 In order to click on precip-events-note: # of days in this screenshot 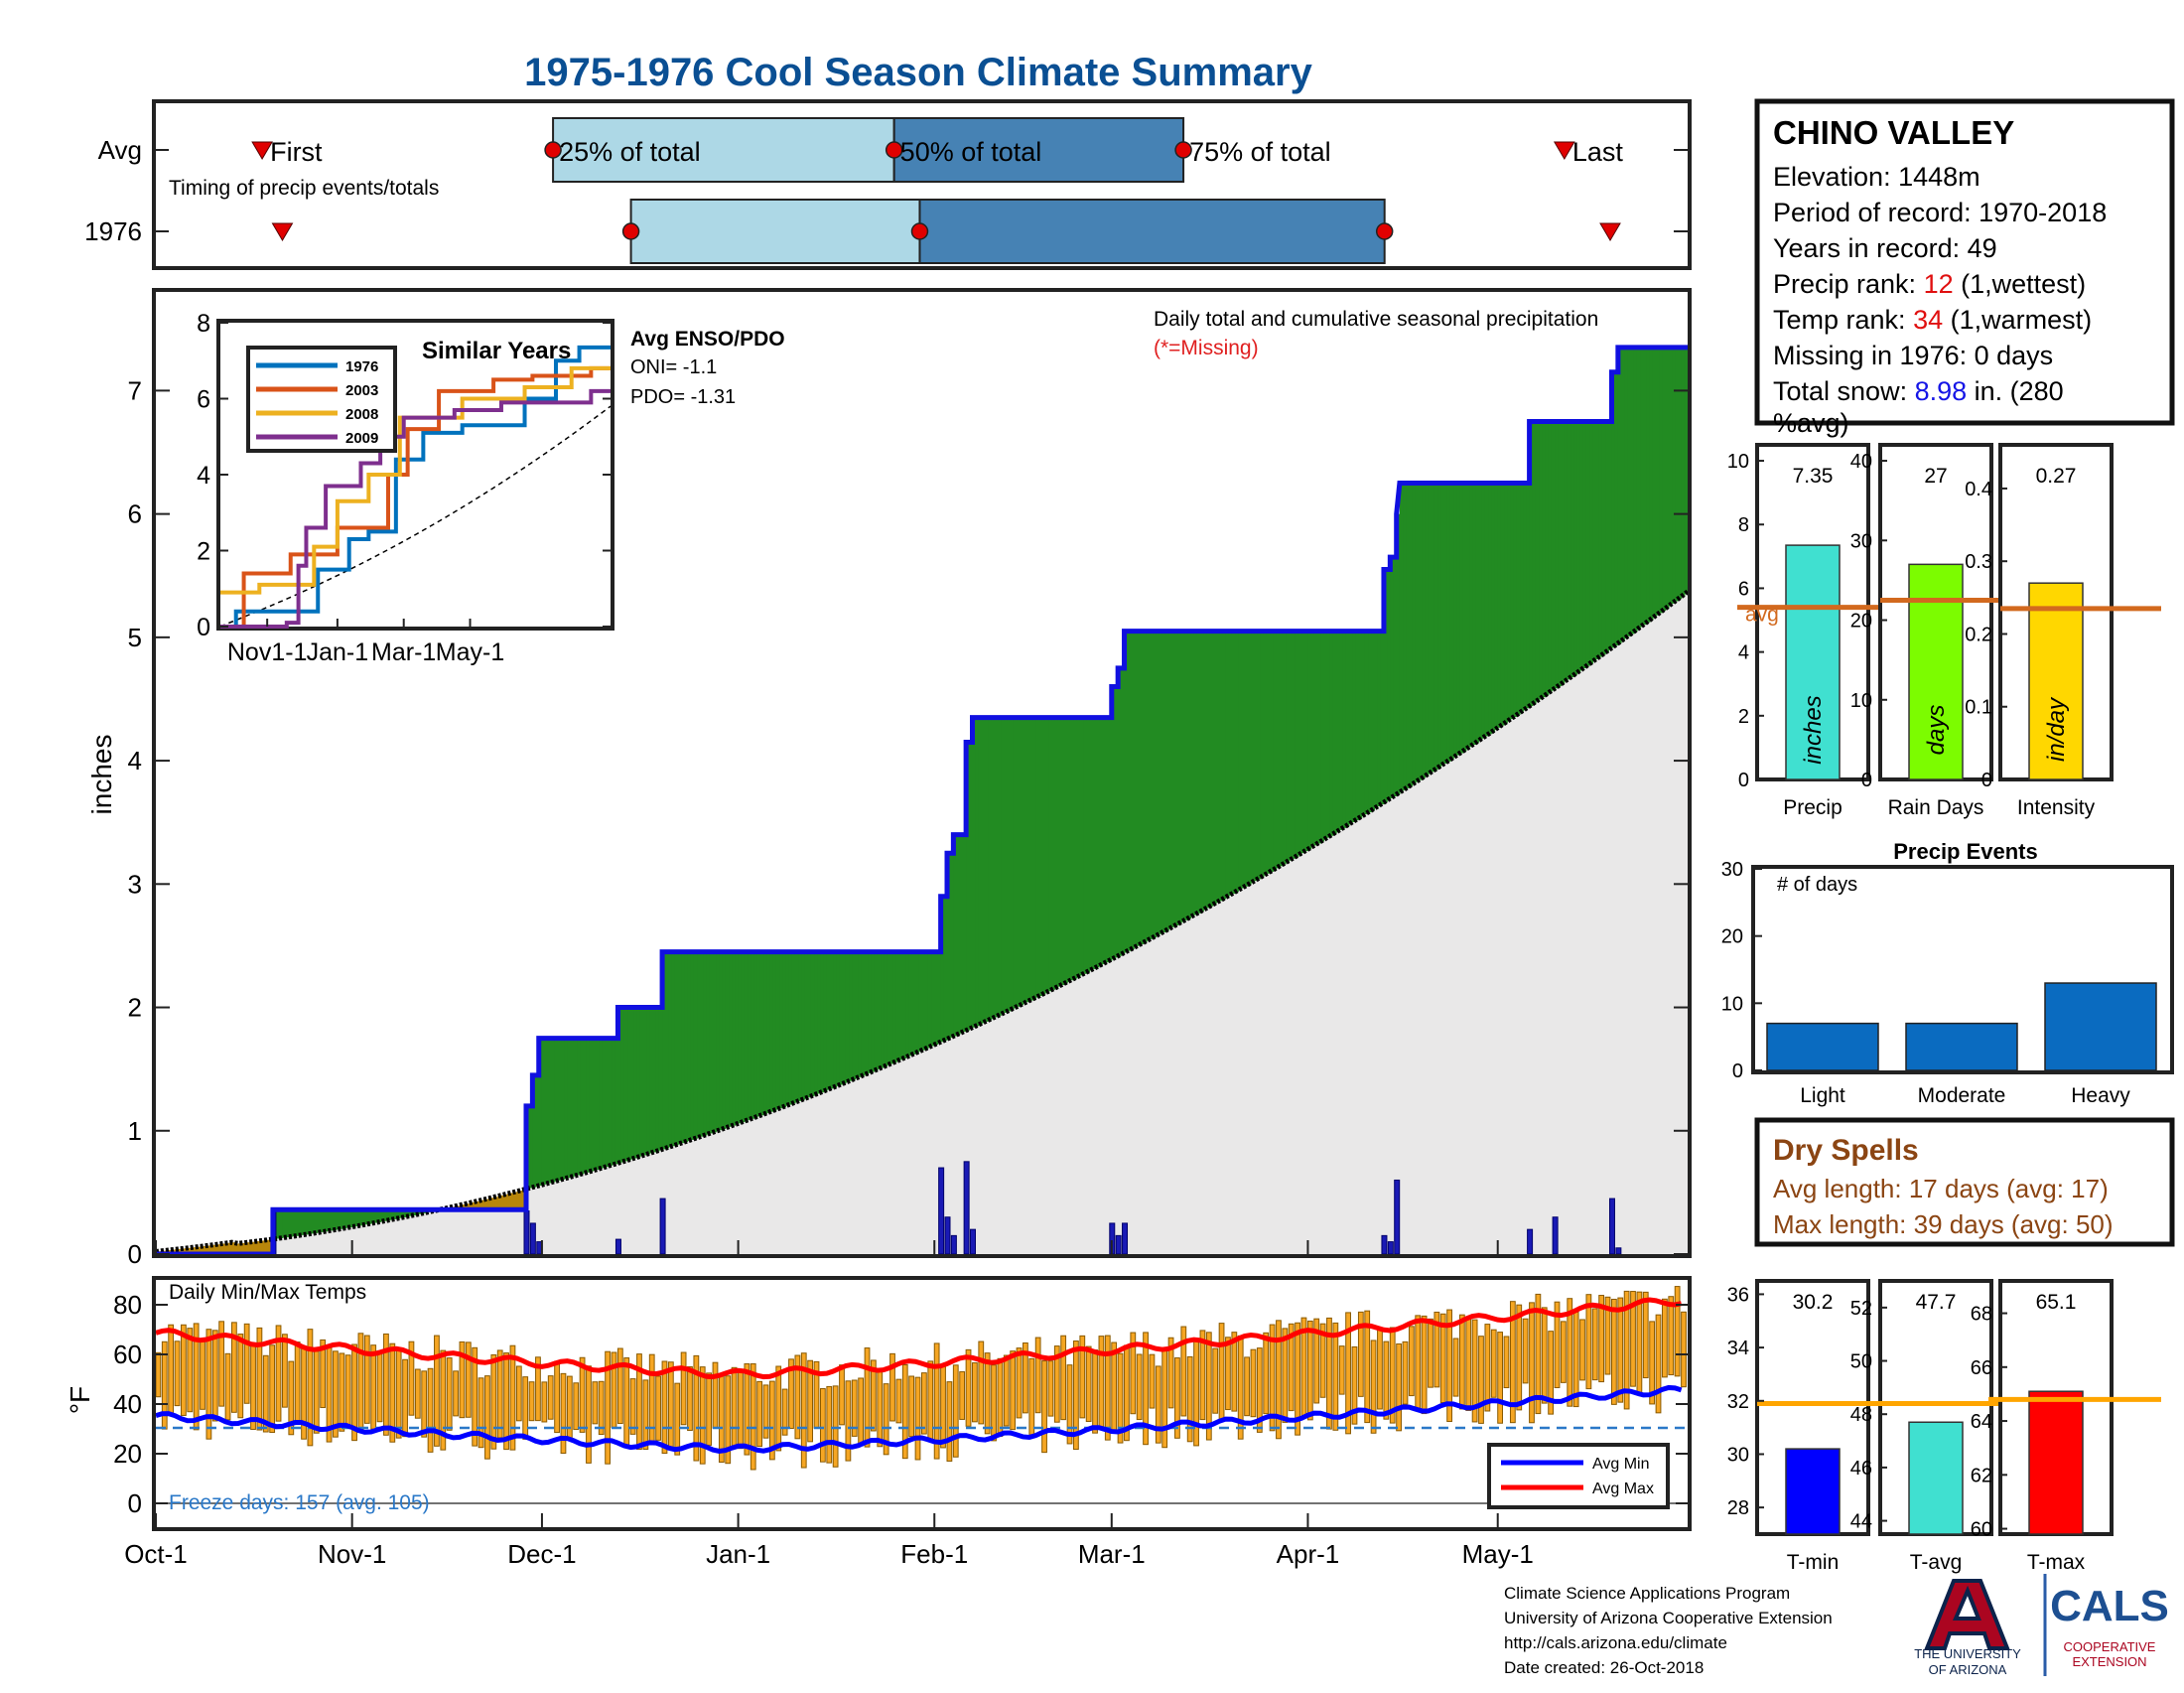, I will do `click(1817, 885)`.